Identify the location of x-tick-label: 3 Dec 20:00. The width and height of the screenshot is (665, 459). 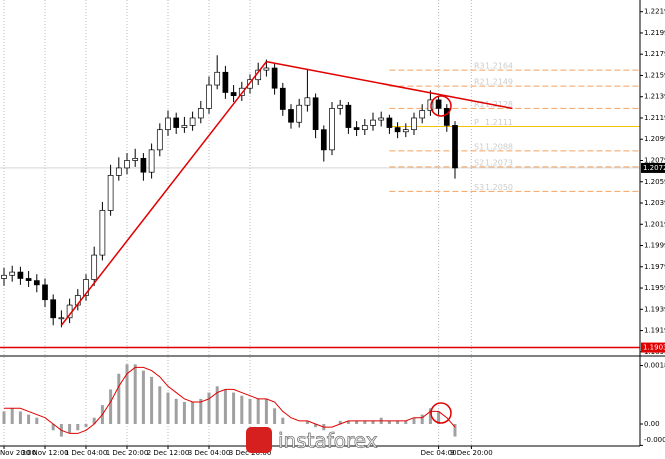
(250, 453).